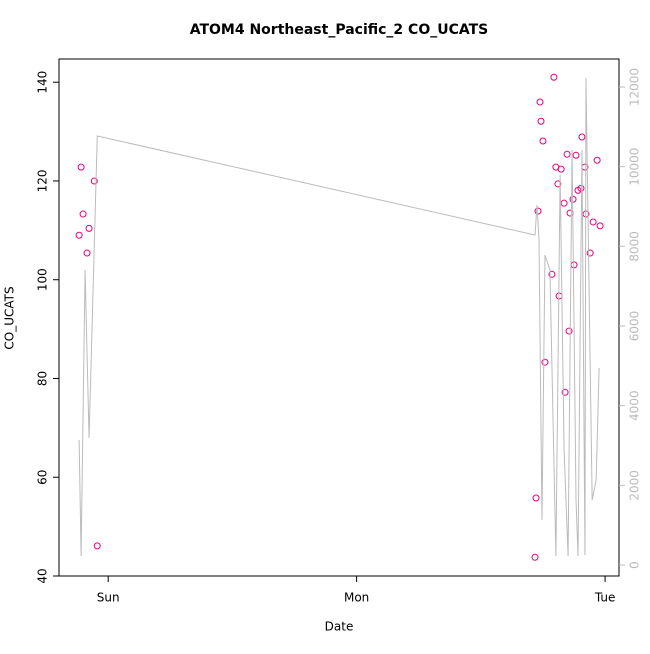 The width and height of the screenshot is (650, 654). Describe the element at coordinates (339, 627) in the screenshot. I see `x-axis-label: Date` at that location.